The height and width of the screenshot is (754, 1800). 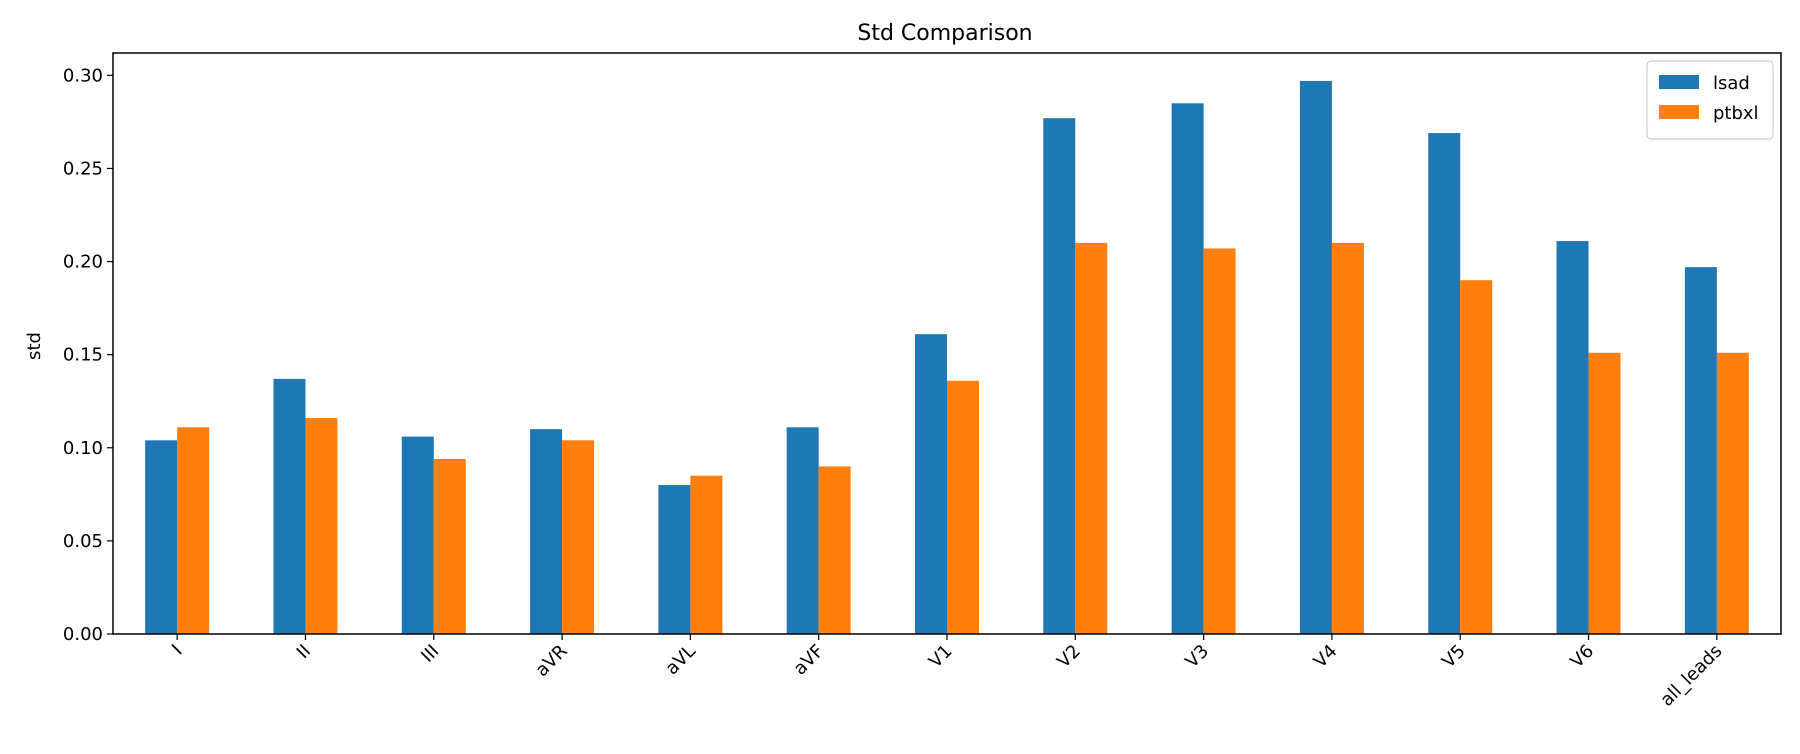 What do you see at coordinates (809, 660) in the screenshot?
I see `x-tick-label: aVF` at bounding box center [809, 660].